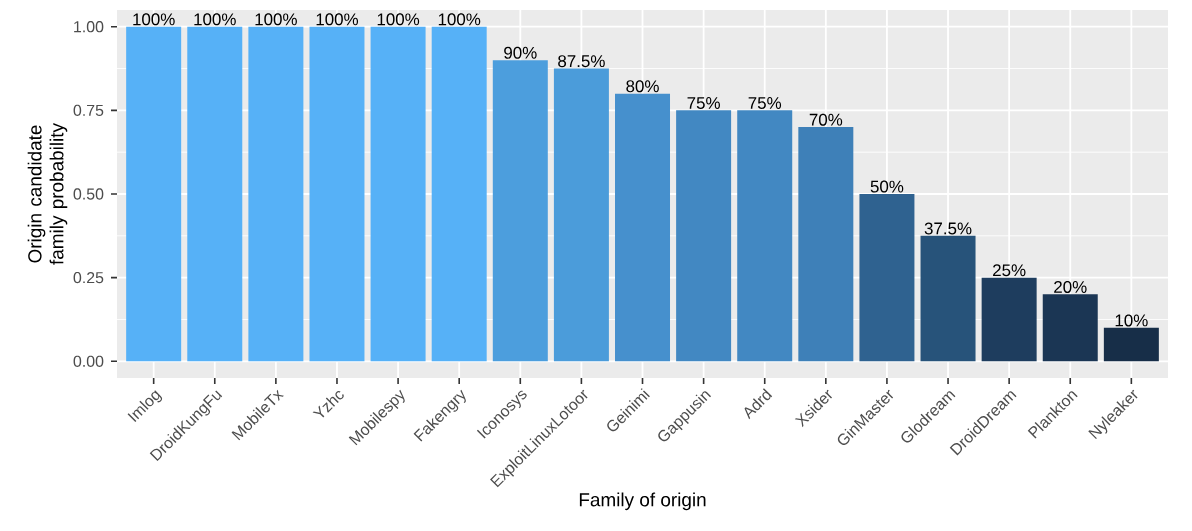 The width and height of the screenshot is (1192, 531). What do you see at coordinates (88, 278) in the screenshot?
I see `y-tick-label: 0.25` at bounding box center [88, 278].